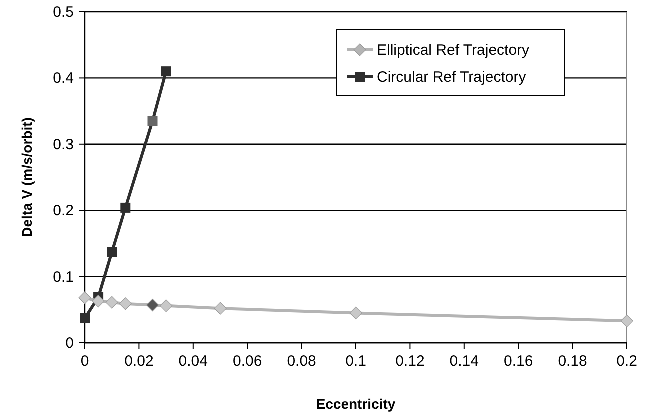  What do you see at coordinates (452, 77) in the screenshot?
I see `legend-label: Circular Ref Trajectory` at bounding box center [452, 77].